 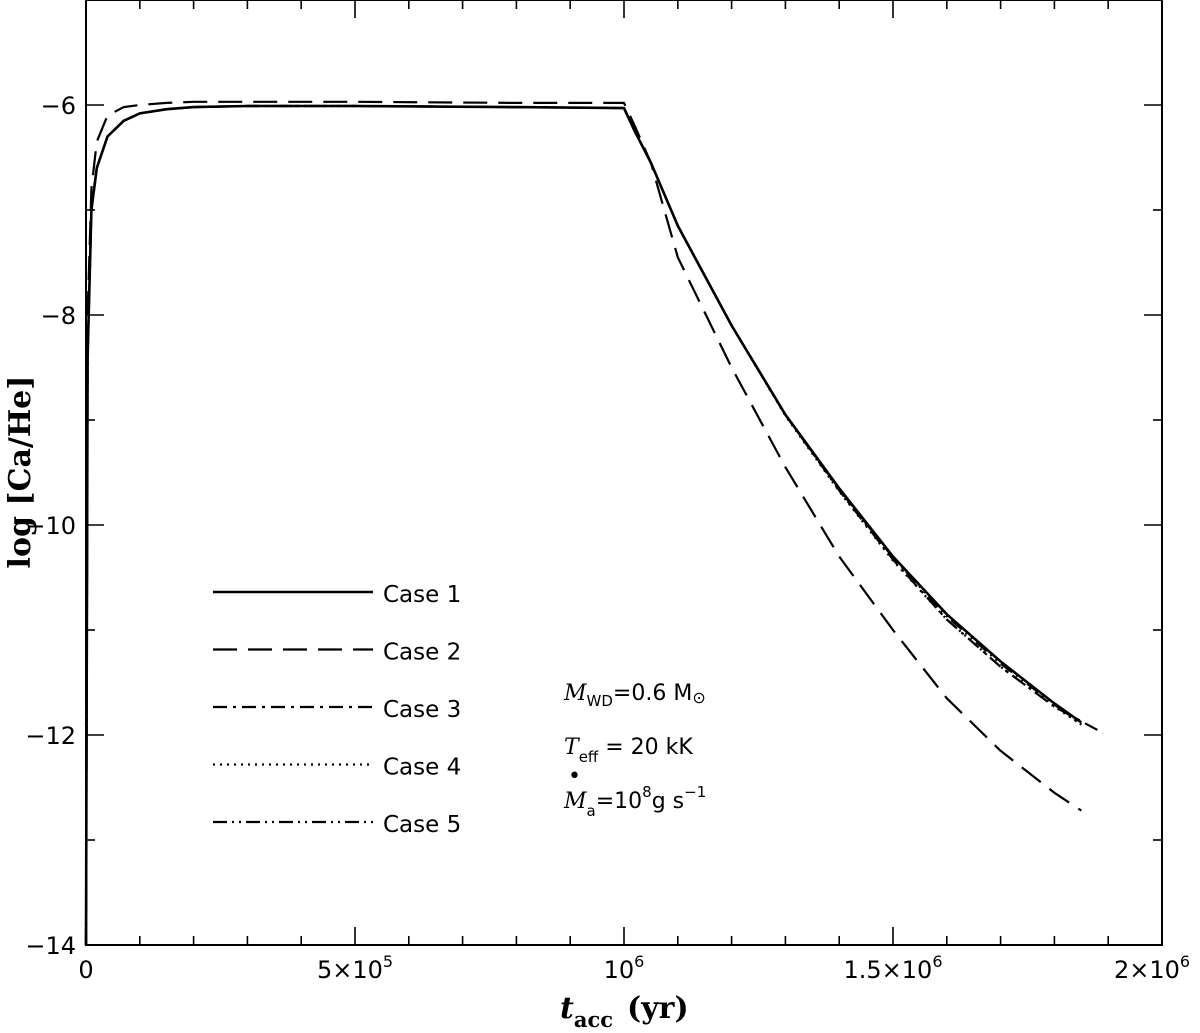 I want to click on legend-label-case-3: Case 3, so click(x=422, y=710).